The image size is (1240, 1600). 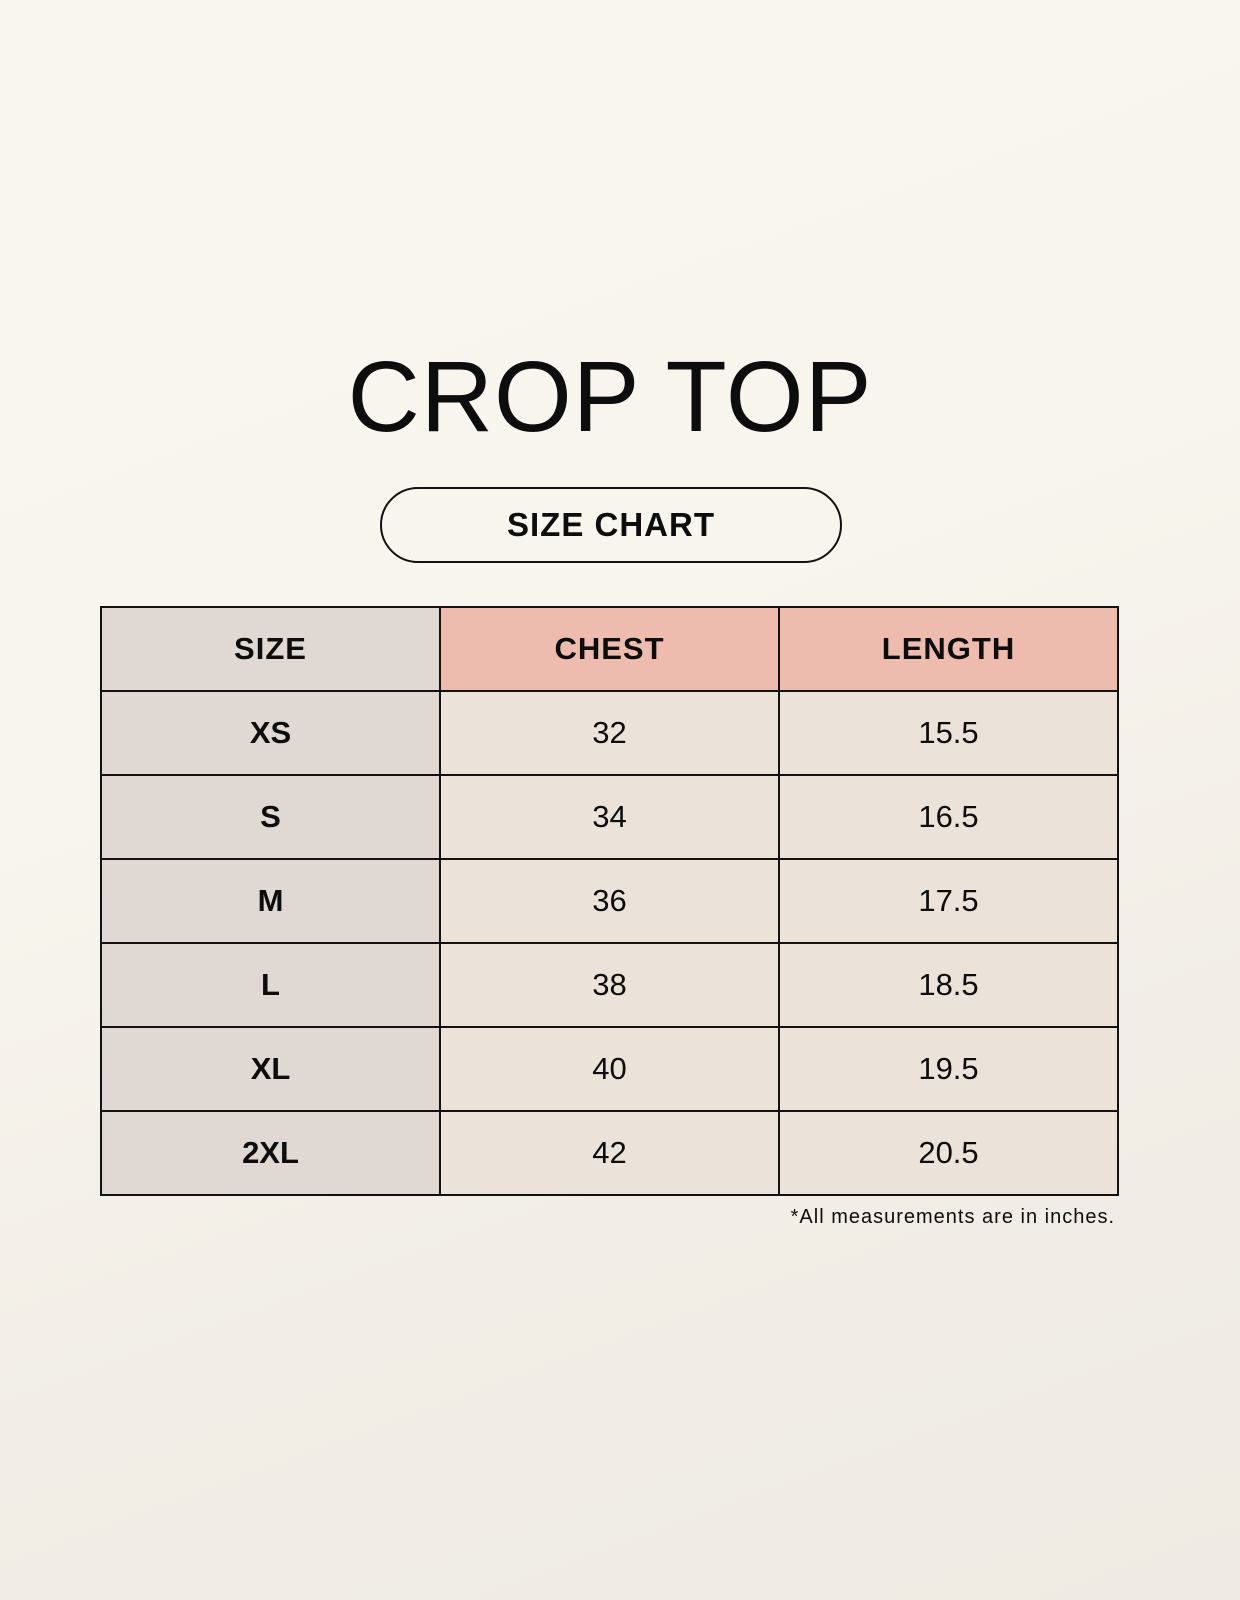 What do you see at coordinates (270, 1153) in the screenshot?
I see `size-cell: 2XL` at bounding box center [270, 1153].